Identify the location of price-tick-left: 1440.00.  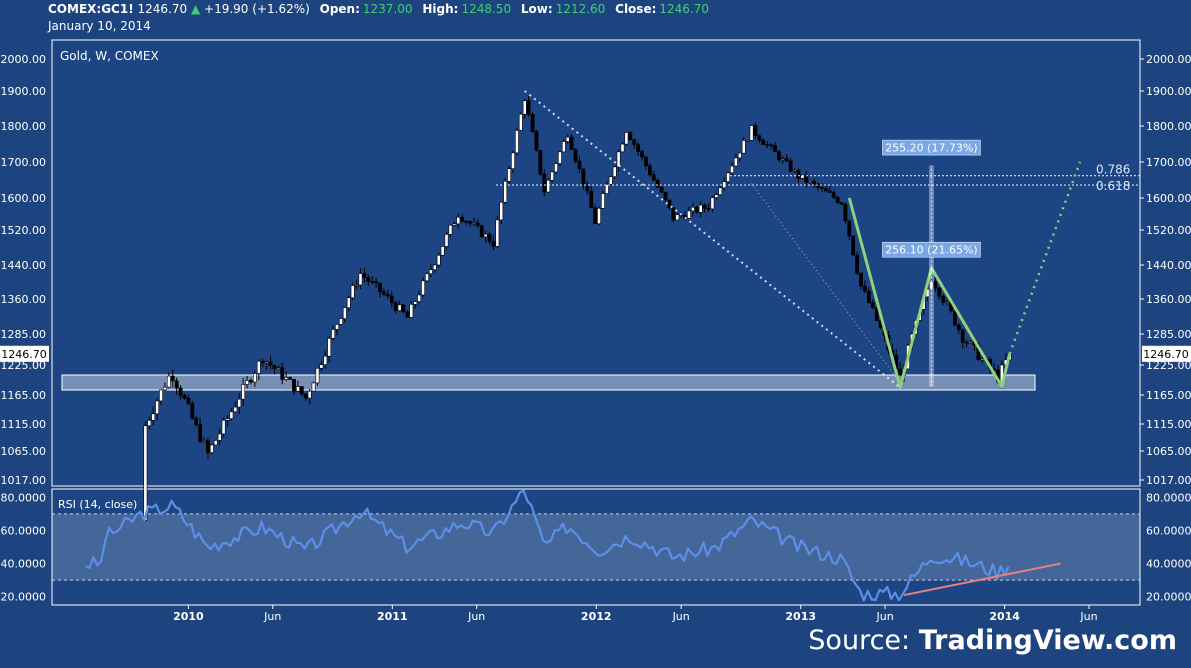
(24, 265).